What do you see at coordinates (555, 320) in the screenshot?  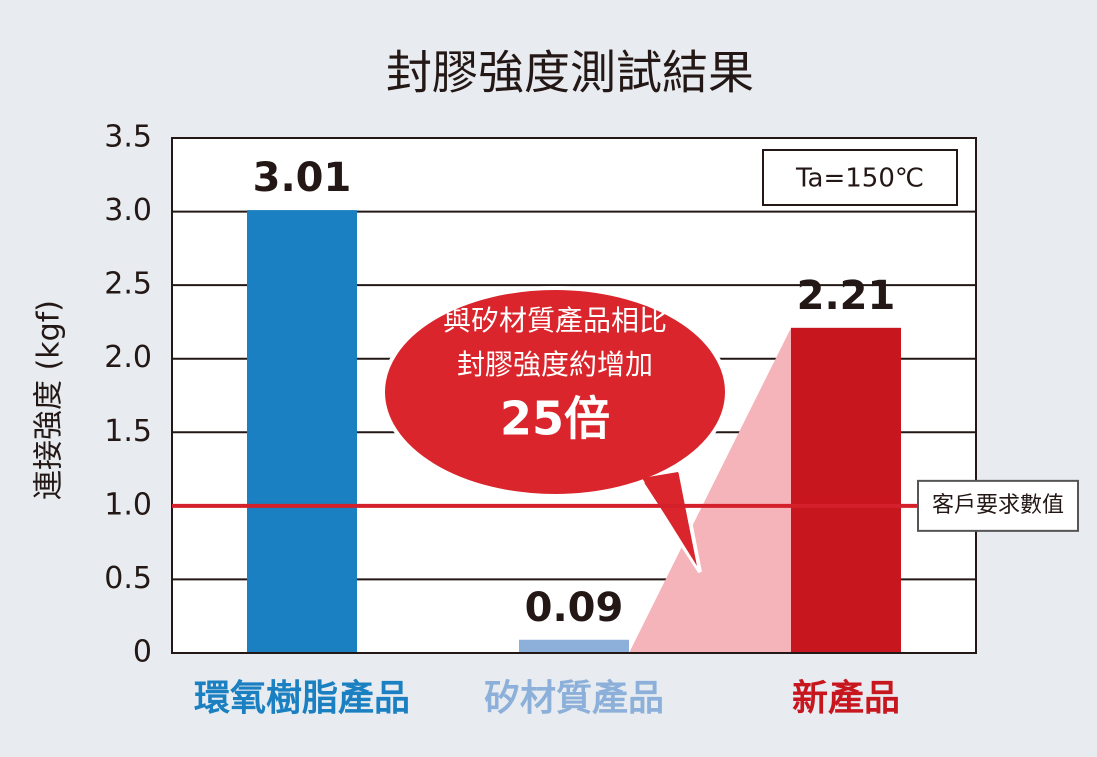 I see `callout-line: 與矽材質產品相比` at bounding box center [555, 320].